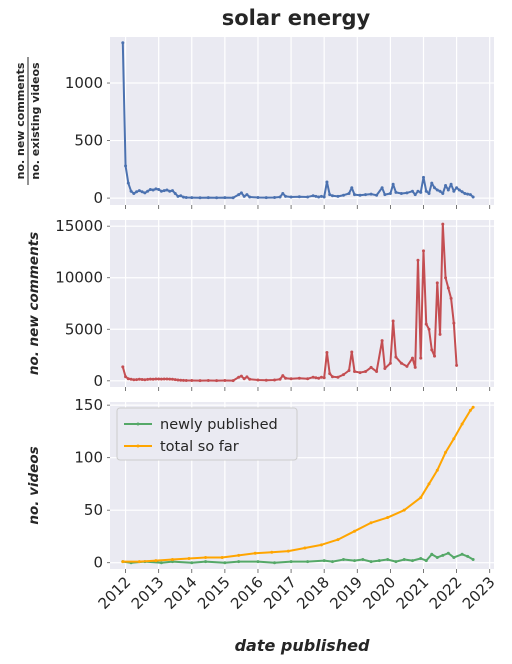 This screenshot has width=512, height=664. What do you see at coordinates (219, 425) in the screenshot?
I see `legend-label: newly published` at bounding box center [219, 425].